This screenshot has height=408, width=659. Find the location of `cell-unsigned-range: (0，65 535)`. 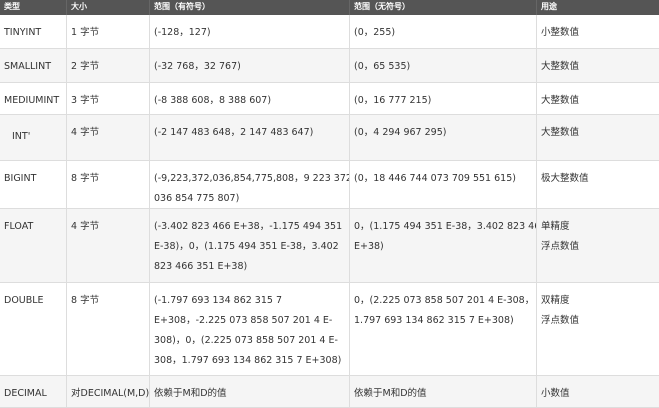

cell-unsigned-range: (0，65 535) is located at coordinates (442, 65).